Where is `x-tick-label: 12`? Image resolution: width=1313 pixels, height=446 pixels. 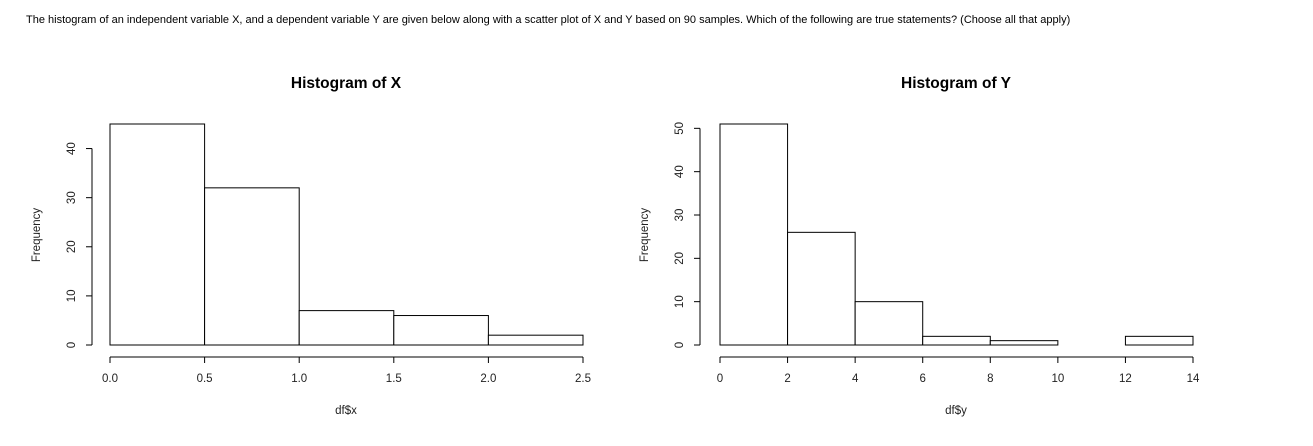
x-tick-label: 12 is located at coordinates (1125, 379).